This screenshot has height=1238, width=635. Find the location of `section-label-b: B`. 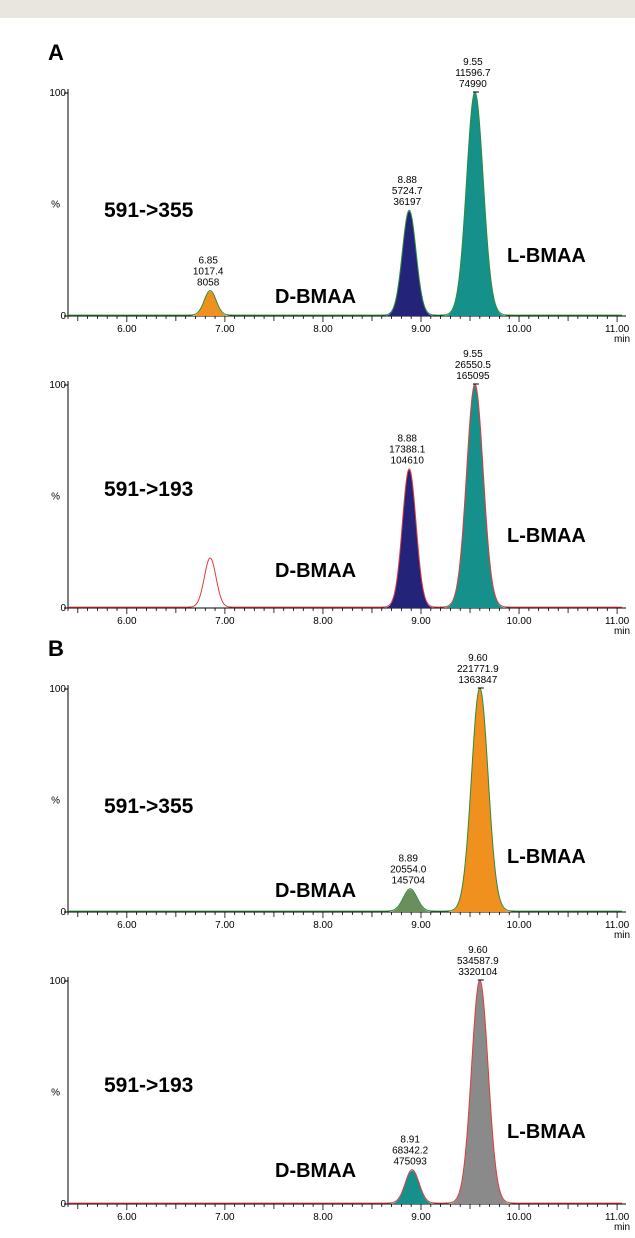

section-label-b: B is located at coordinates (56, 648).